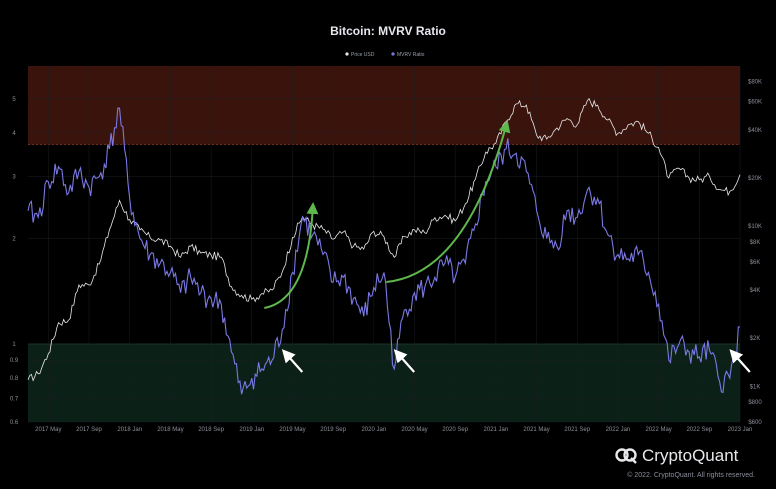 This screenshot has height=489, width=776. What do you see at coordinates (14, 361) in the screenshot?
I see `y-left-tick: 0.9` at bounding box center [14, 361].